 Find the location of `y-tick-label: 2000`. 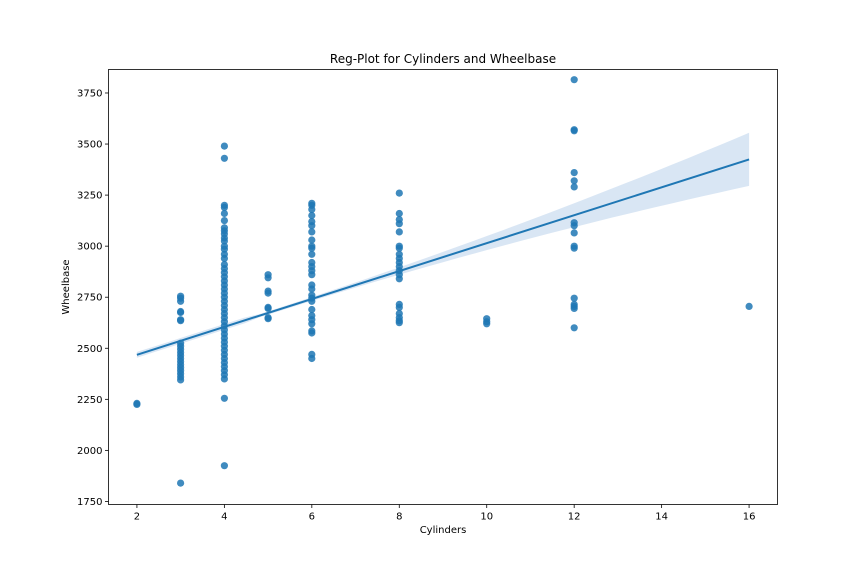

y-tick-label: 2000 is located at coordinates (89, 451).